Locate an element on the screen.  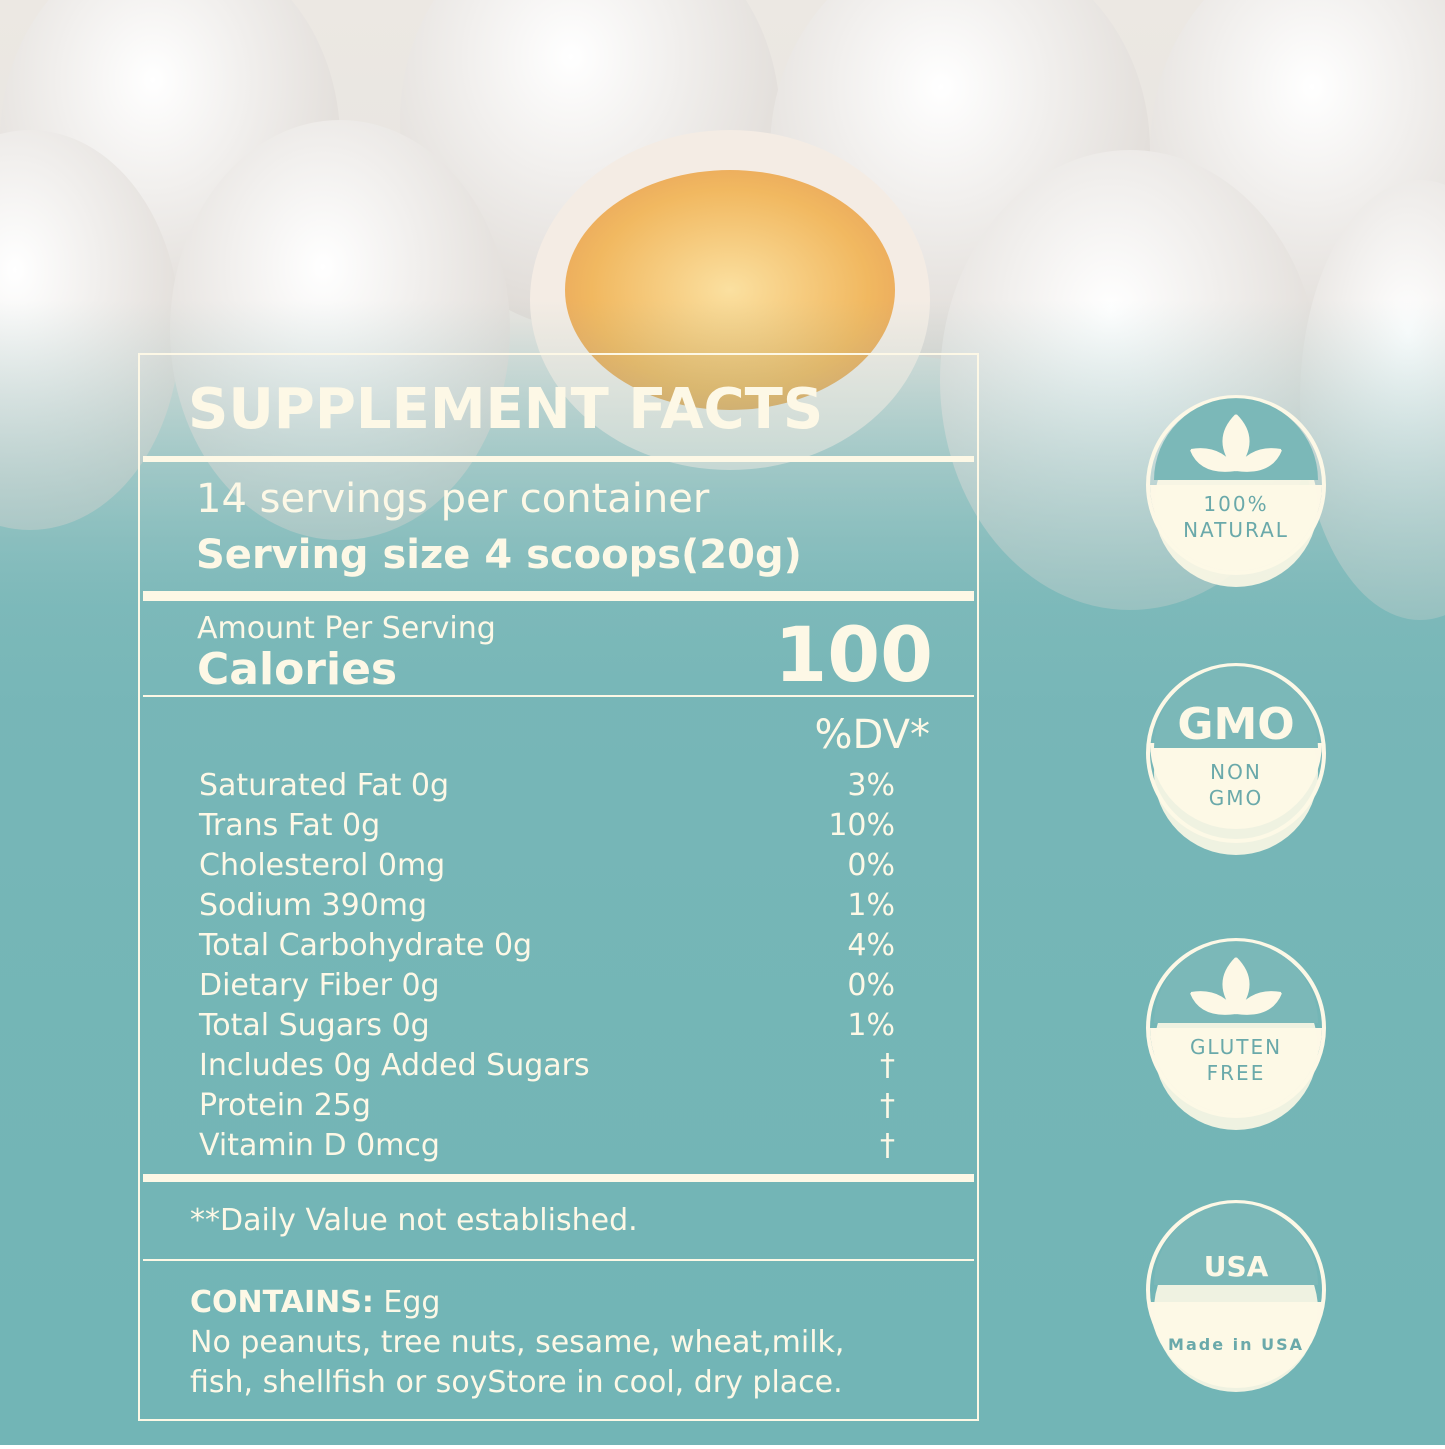
badge-icon-text: USA is located at coordinates (1236, 1266).